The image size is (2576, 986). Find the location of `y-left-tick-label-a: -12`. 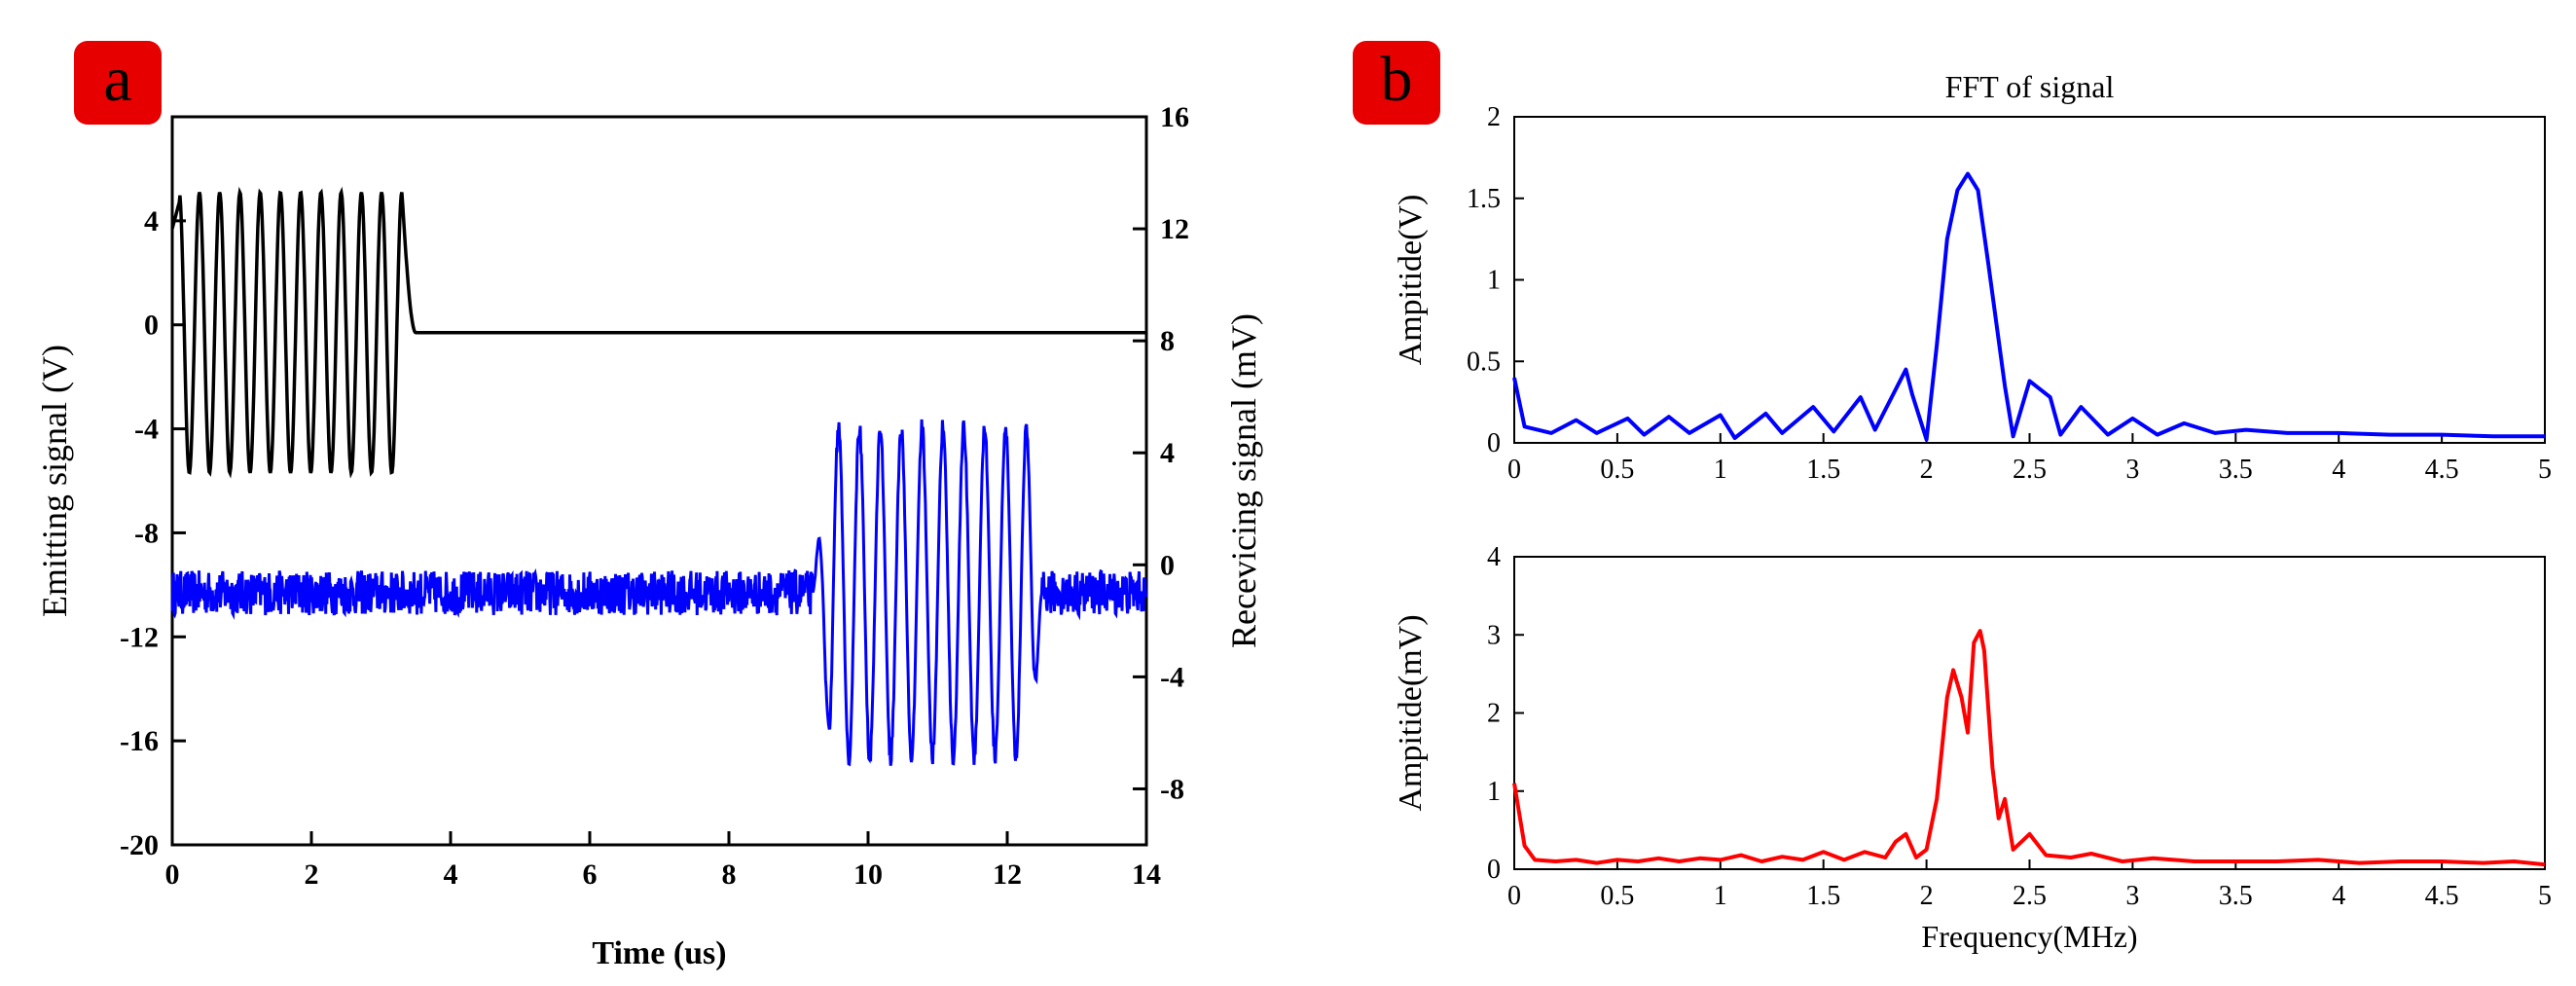

y-left-tick-label-a: -12 is located at coordinates (139, 637).